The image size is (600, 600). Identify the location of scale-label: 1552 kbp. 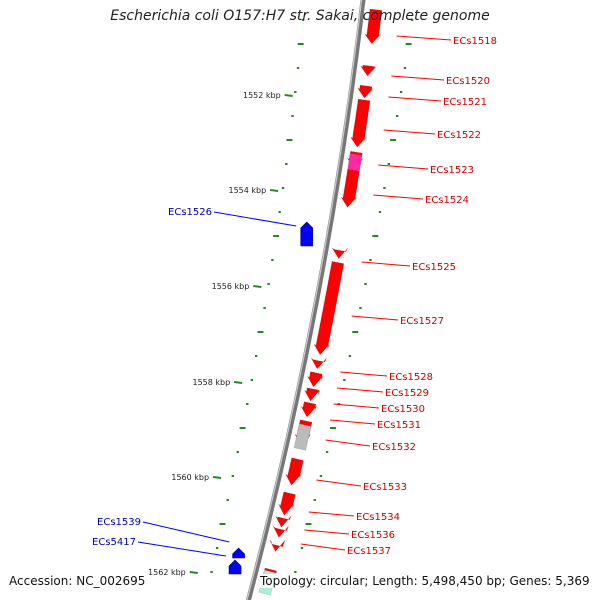
(262, 95).